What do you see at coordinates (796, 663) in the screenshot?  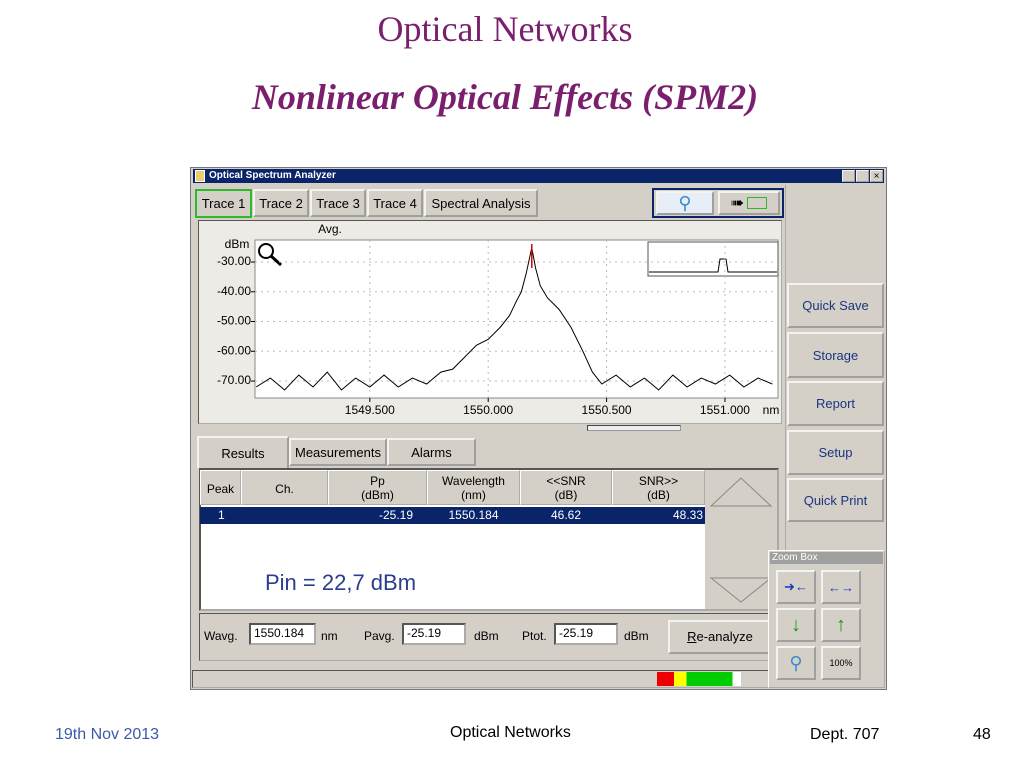 I see `zoom-button: ⚲` at bounding box center [796, 663].